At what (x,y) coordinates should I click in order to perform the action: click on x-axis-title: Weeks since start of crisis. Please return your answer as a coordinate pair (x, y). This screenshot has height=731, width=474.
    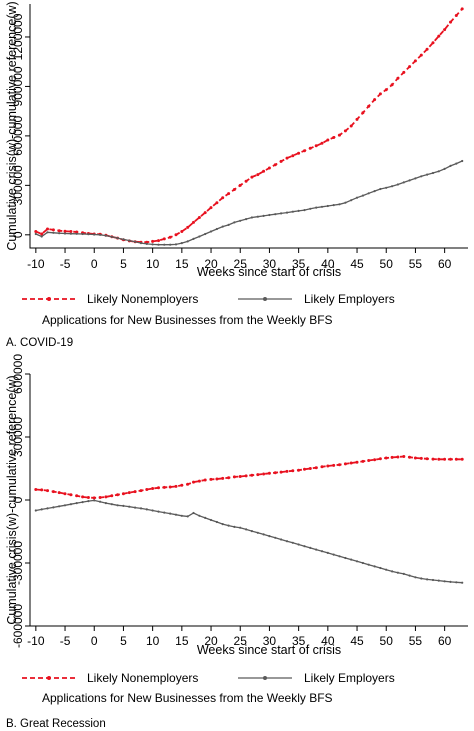
    Looking at the image, I should click on (269, 272).